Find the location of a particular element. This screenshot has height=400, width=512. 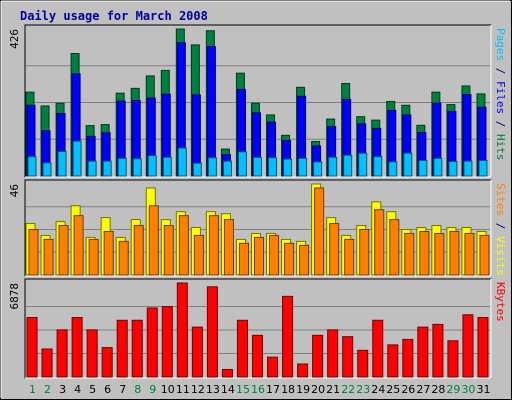

axis-max-label: 46 is located at coordinates (14, 190).